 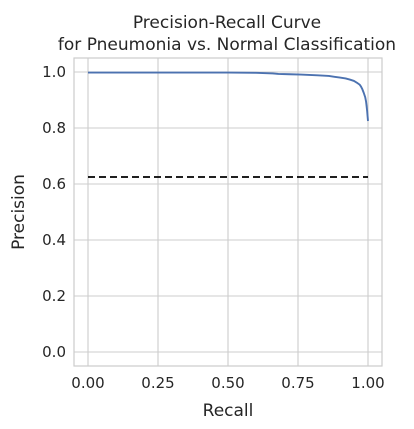 I want to click on x-tick-label: 1.00, so click(x=367, y=383).